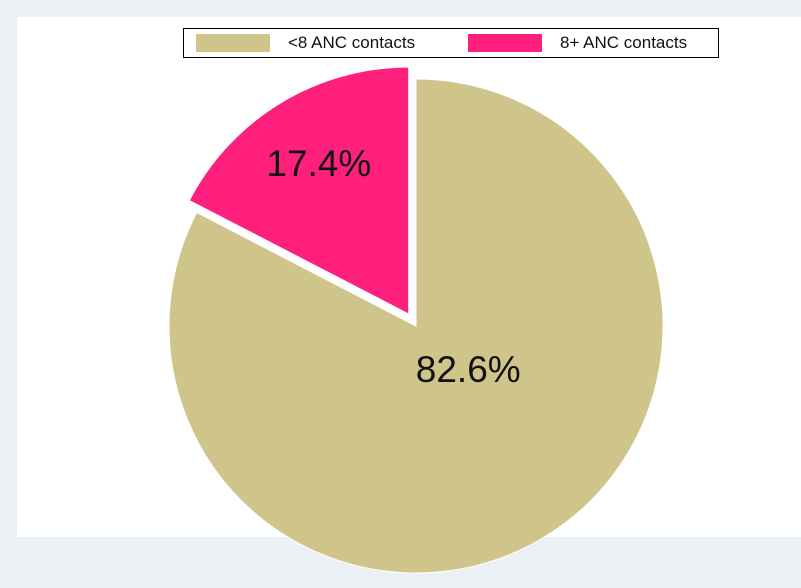 The height and width of the screenshot is (588, 801). I want to click on legend-label-8plus: 8+ ANC contacts, so click(624, 42).